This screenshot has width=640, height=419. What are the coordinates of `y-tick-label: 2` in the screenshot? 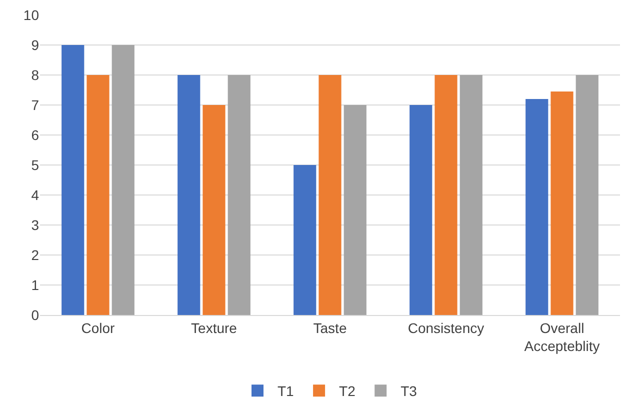 It's located at (35, 254).